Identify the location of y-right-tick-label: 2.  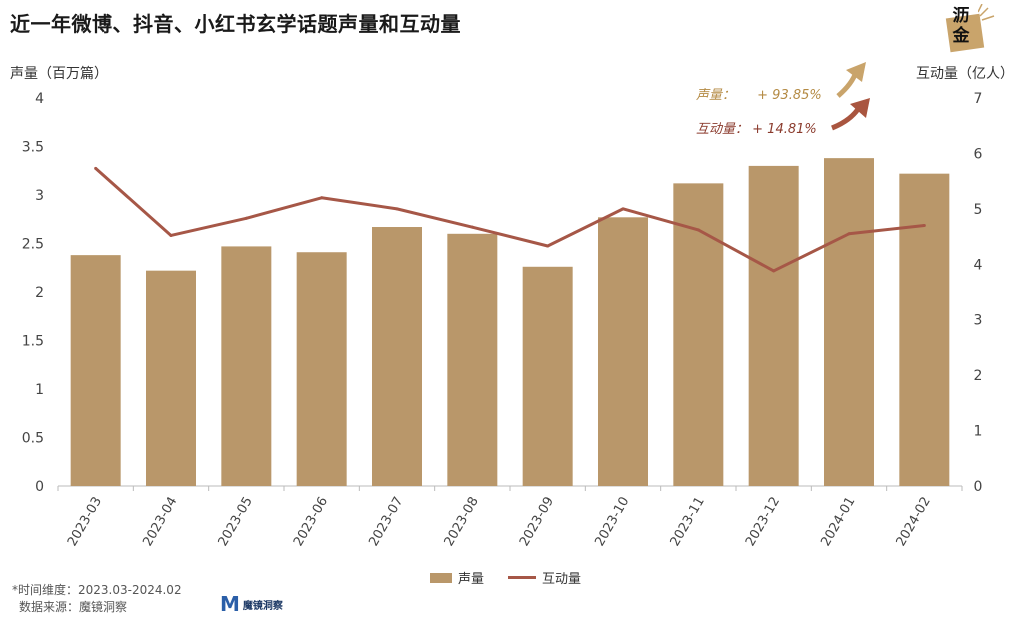
(978, 376).